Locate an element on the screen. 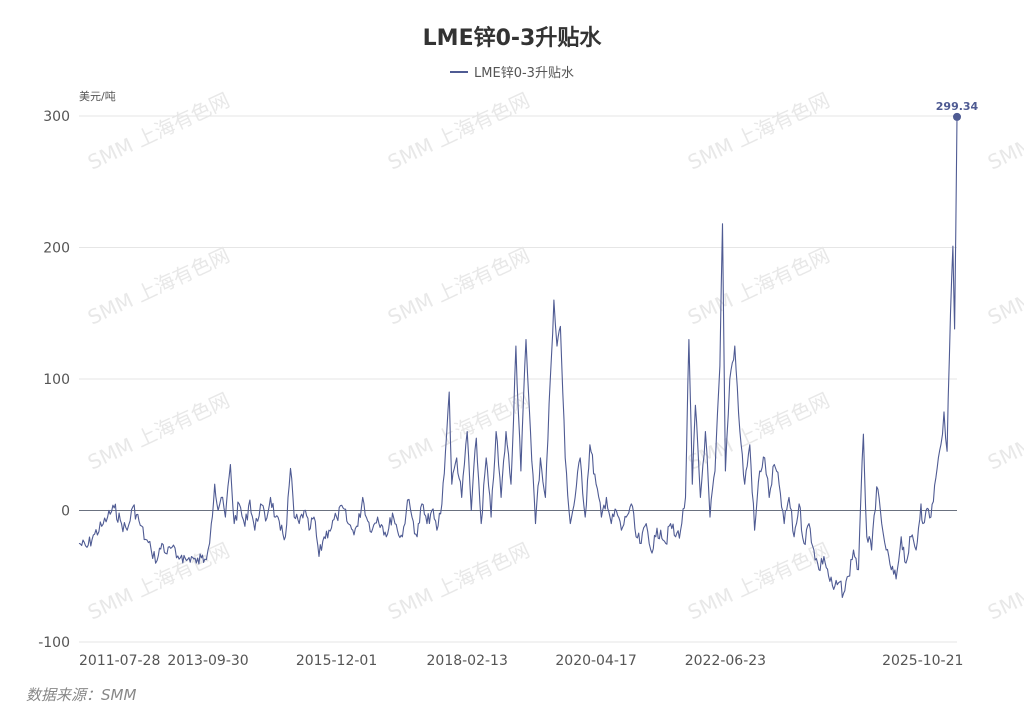 The height and width of the screenshot is (722, 1024). y-tick-label: 200 is located at coordinates (56, 249).